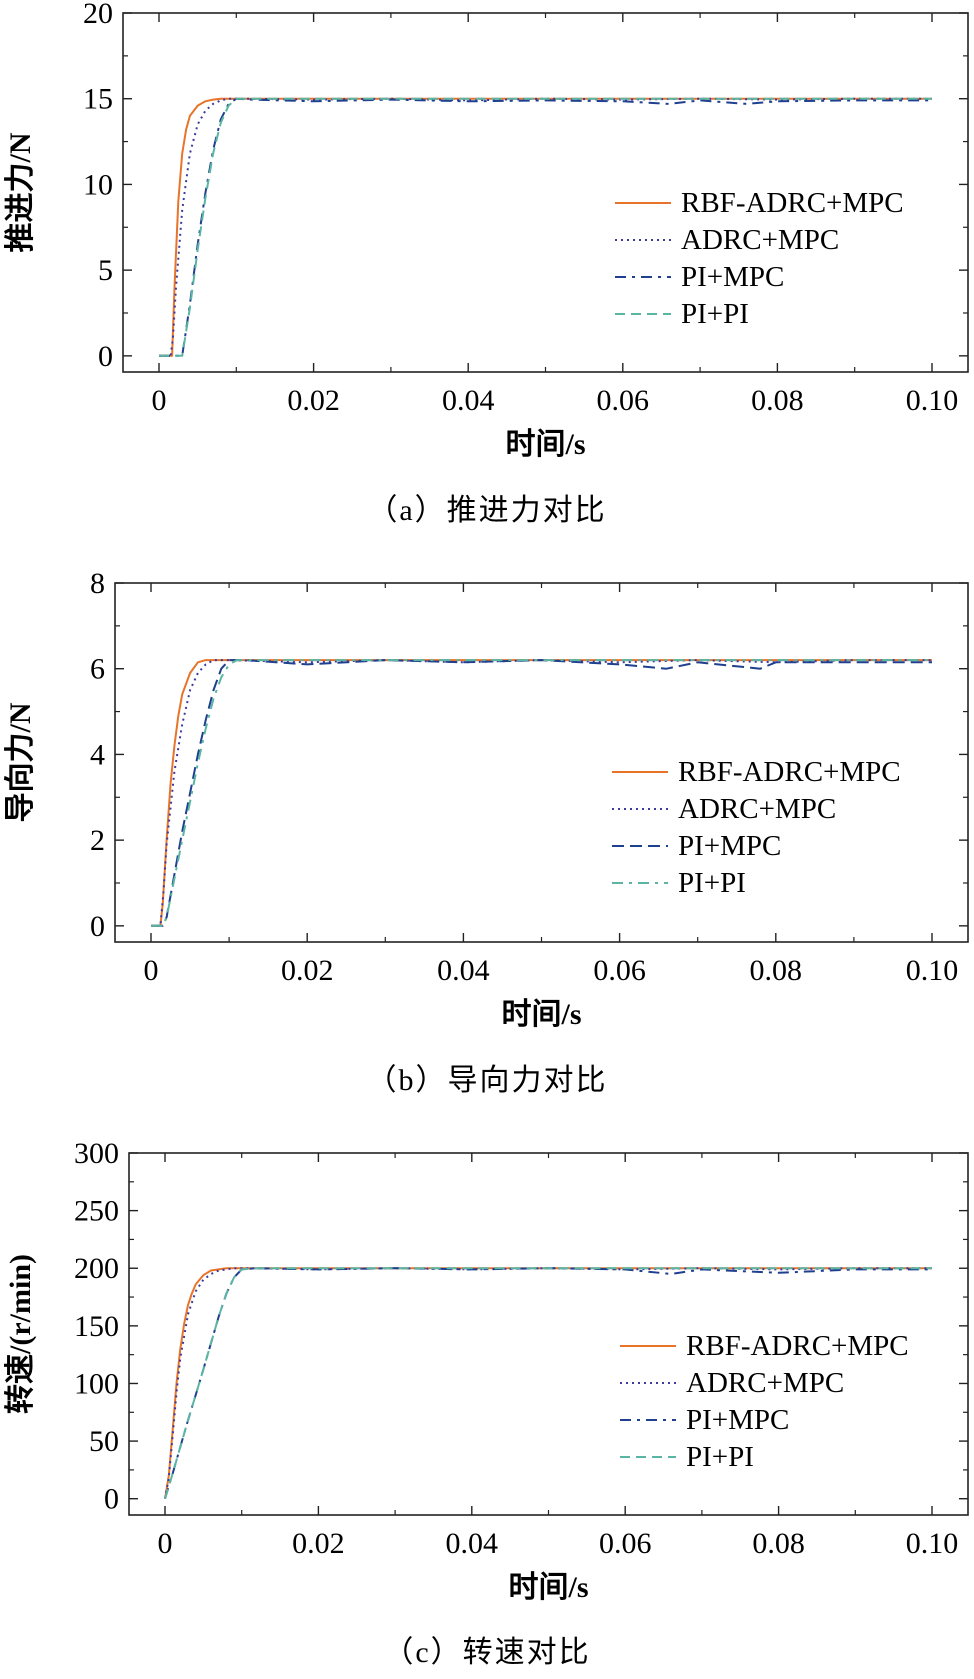 This screenshot has width=974, height=1679. I want to click on y-axis-label: 转速/(r/min), so click(20, 1334).